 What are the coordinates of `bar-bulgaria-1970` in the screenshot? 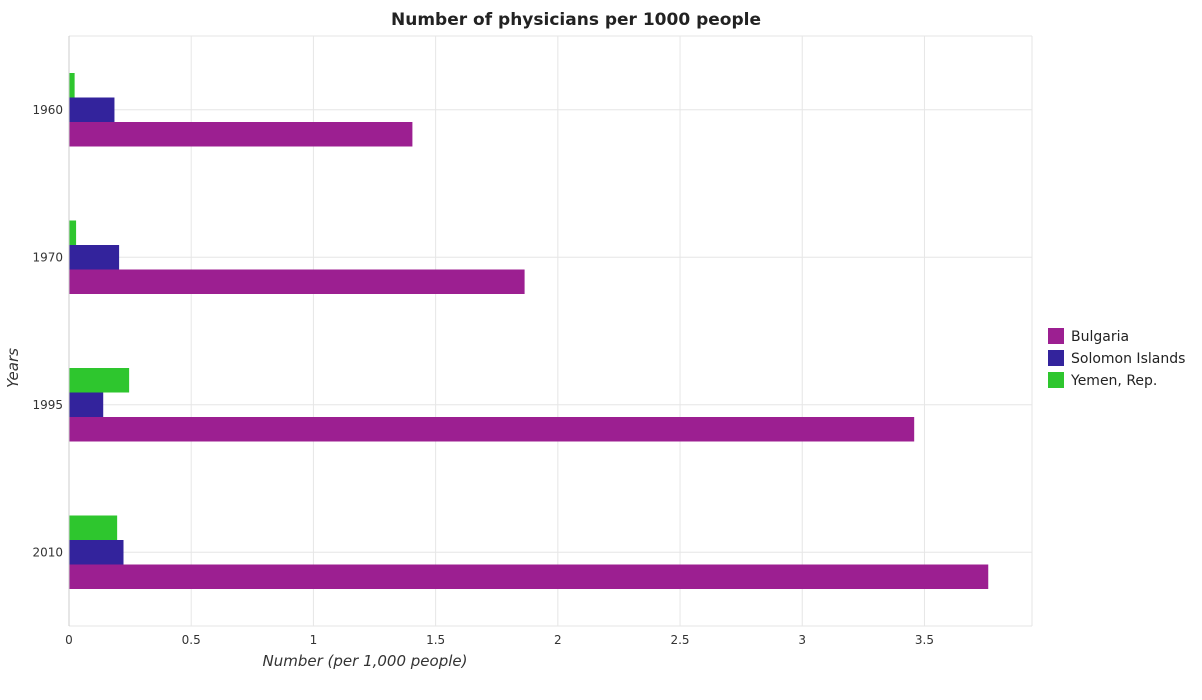 It's located at (297, 281).